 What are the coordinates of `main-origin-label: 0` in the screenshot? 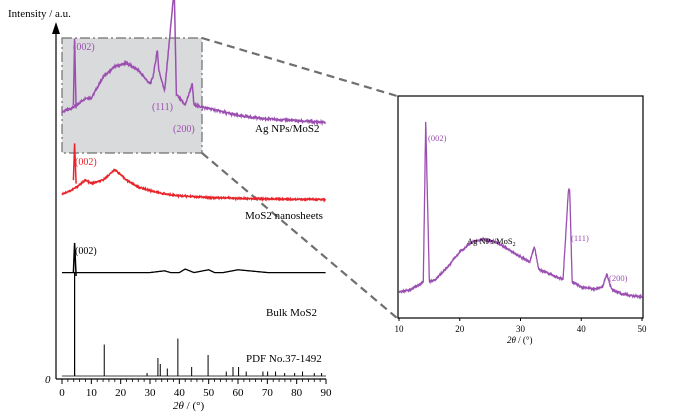 It's located at (48, 380).